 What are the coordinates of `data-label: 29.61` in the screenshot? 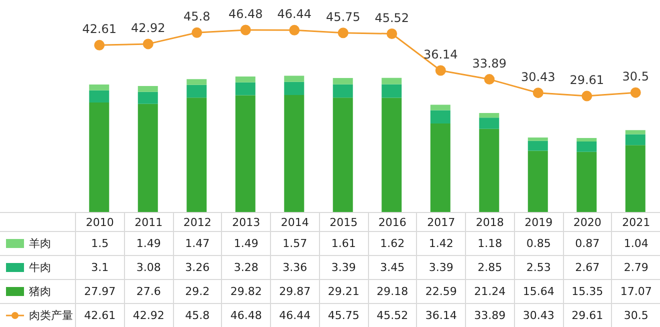 It's located at (587, 315).